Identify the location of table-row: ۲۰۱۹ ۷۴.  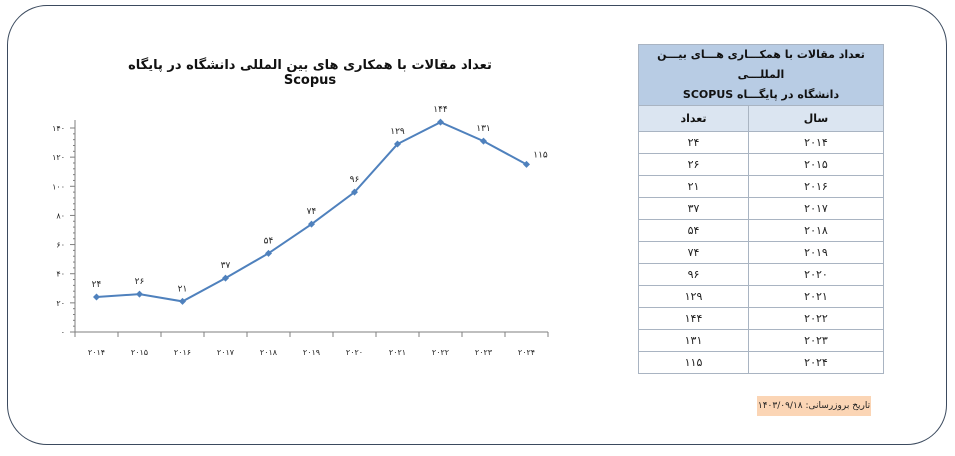
(761, 252).